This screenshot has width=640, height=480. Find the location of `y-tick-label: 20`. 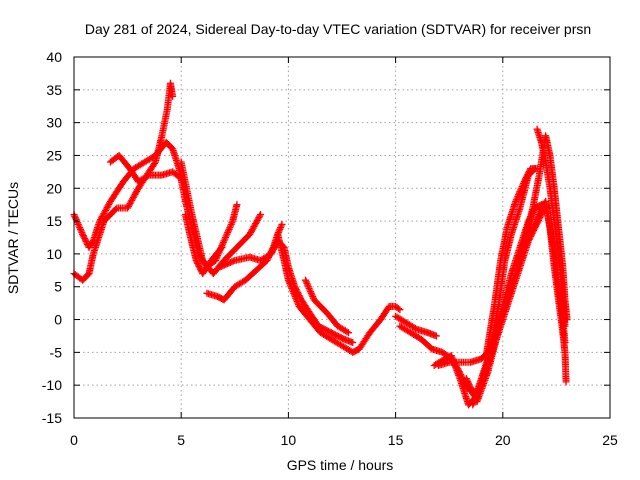

y-tick-label: 20 is located at coordinates (54, 188).